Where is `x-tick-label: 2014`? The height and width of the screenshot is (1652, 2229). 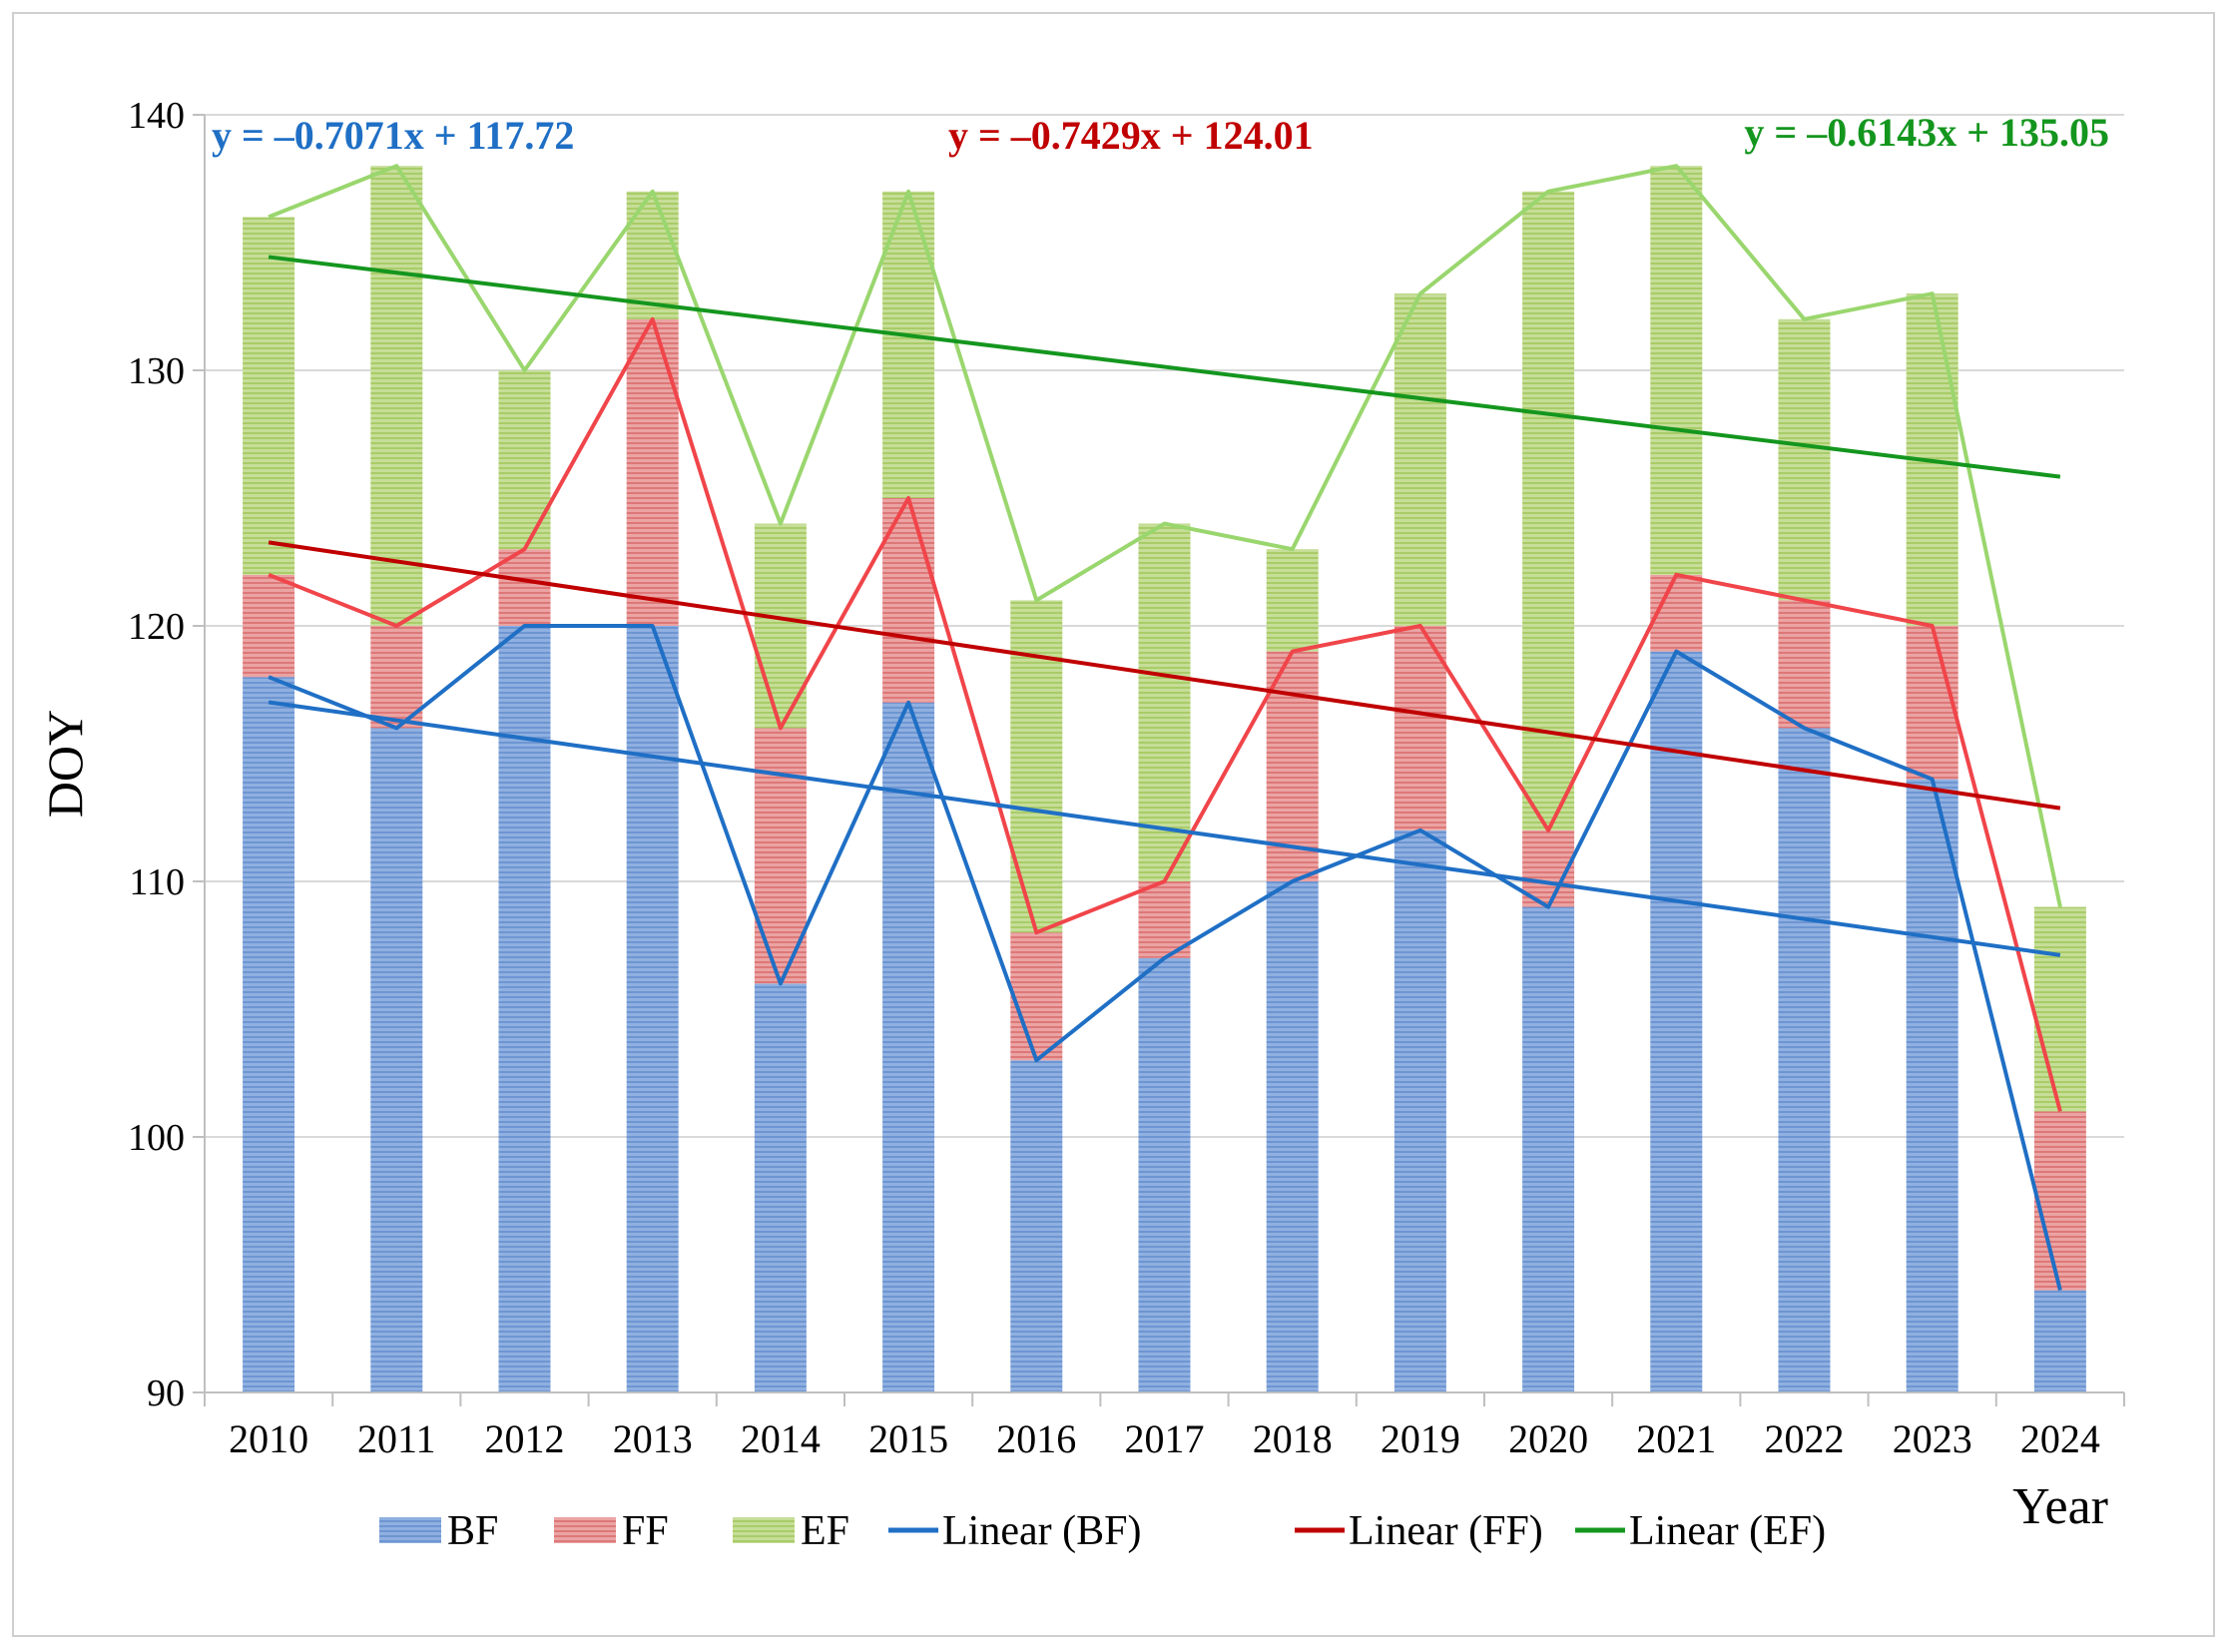
x-tick-label: 2014 is located at coordinates (781, 1438).